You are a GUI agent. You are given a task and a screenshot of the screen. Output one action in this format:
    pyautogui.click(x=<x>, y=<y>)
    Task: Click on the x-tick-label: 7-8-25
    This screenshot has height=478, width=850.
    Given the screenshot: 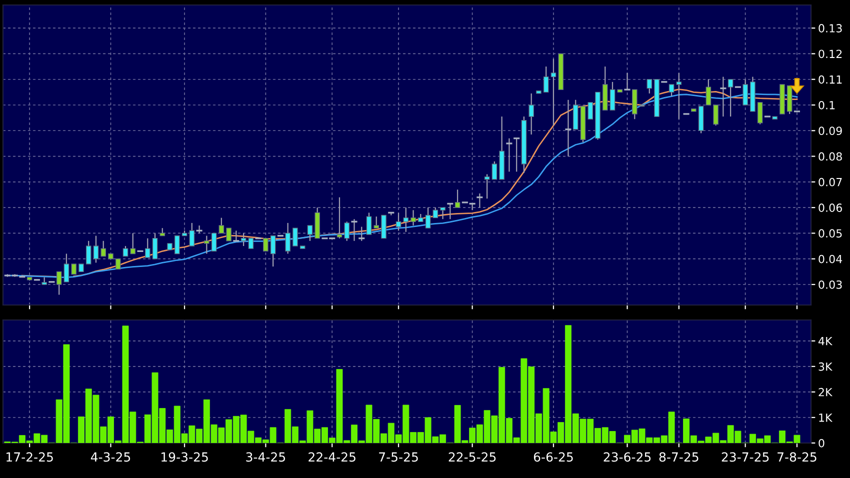 What is the action you would take?
    pyautogui.click(x=797, y=457)
    